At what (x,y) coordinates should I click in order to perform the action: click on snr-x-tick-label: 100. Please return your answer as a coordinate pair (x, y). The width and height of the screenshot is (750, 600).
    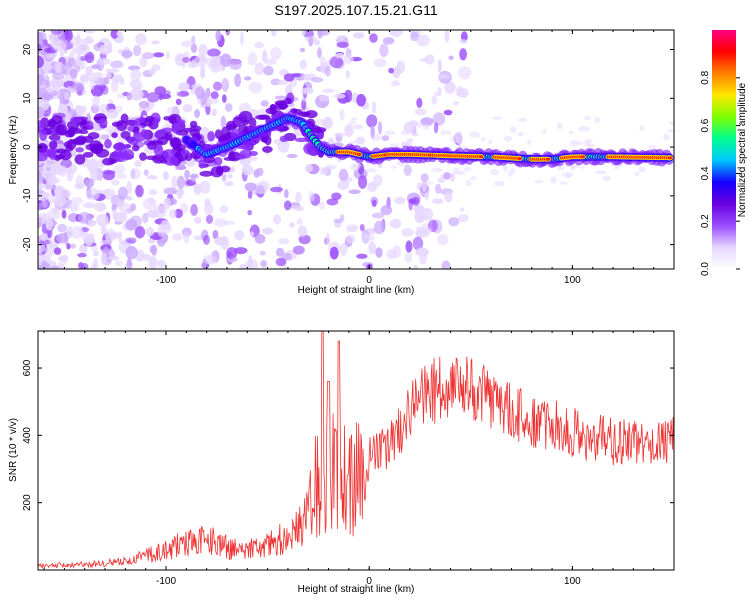
    Looking at the image, I should click on (572, 581).